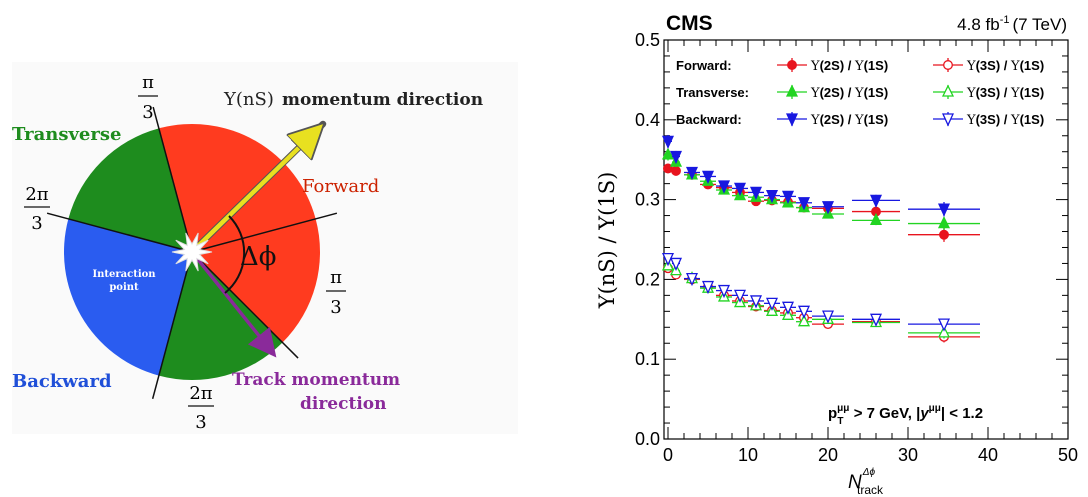  I want to click on y-tick-label: 0.1, so click(647, 359).